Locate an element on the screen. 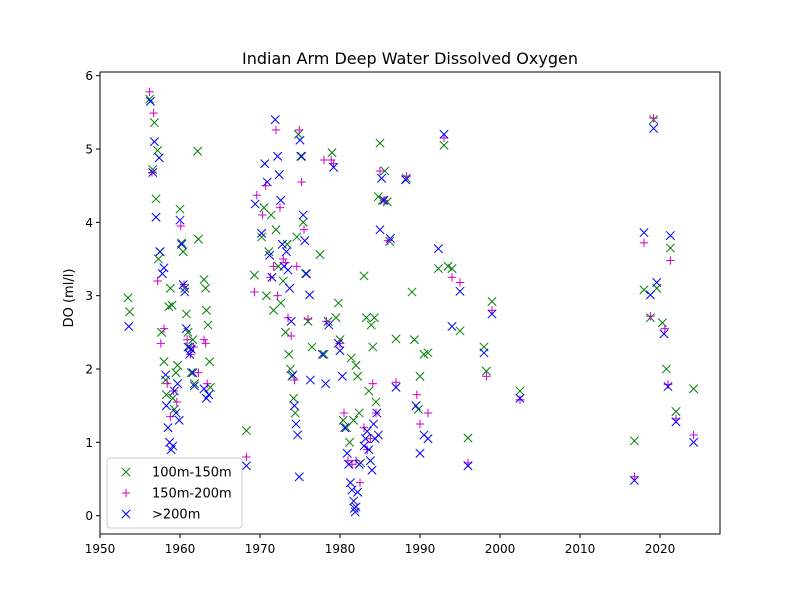 Image resolution: width=800 pixels, height=604 pixels. y-tick-label: 2 is located at coordinates (89, 370).